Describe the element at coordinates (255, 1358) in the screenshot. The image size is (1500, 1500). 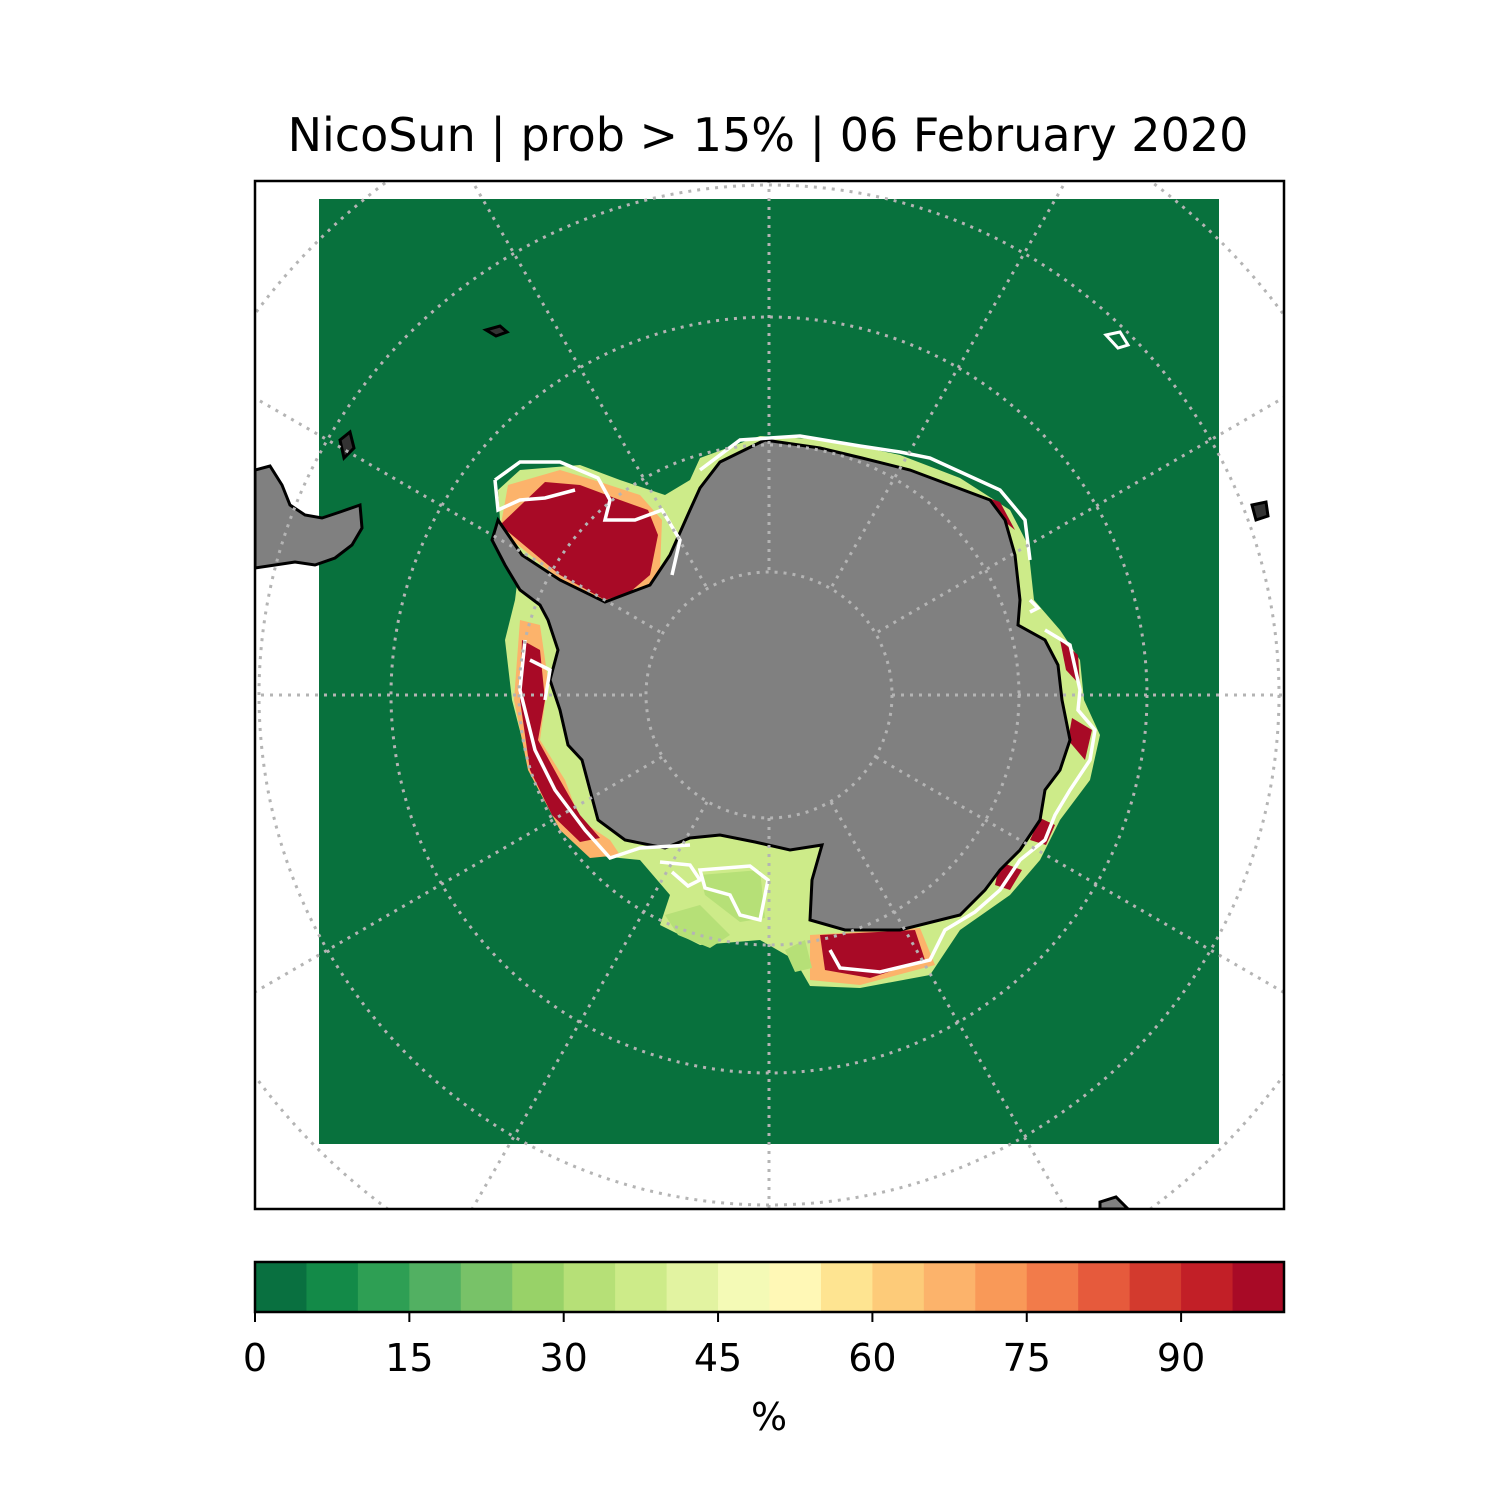
I see `colorbar-tick-label: 0` at that location.